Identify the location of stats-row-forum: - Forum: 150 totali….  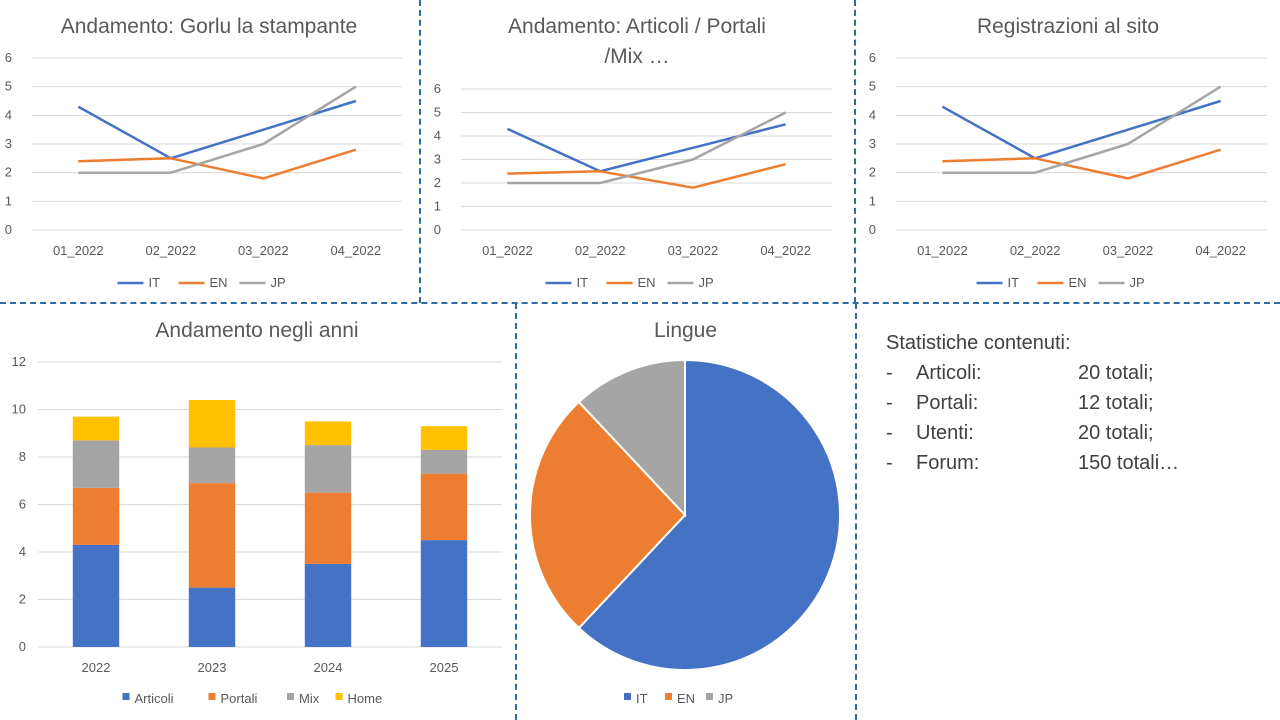
(1032, 463).